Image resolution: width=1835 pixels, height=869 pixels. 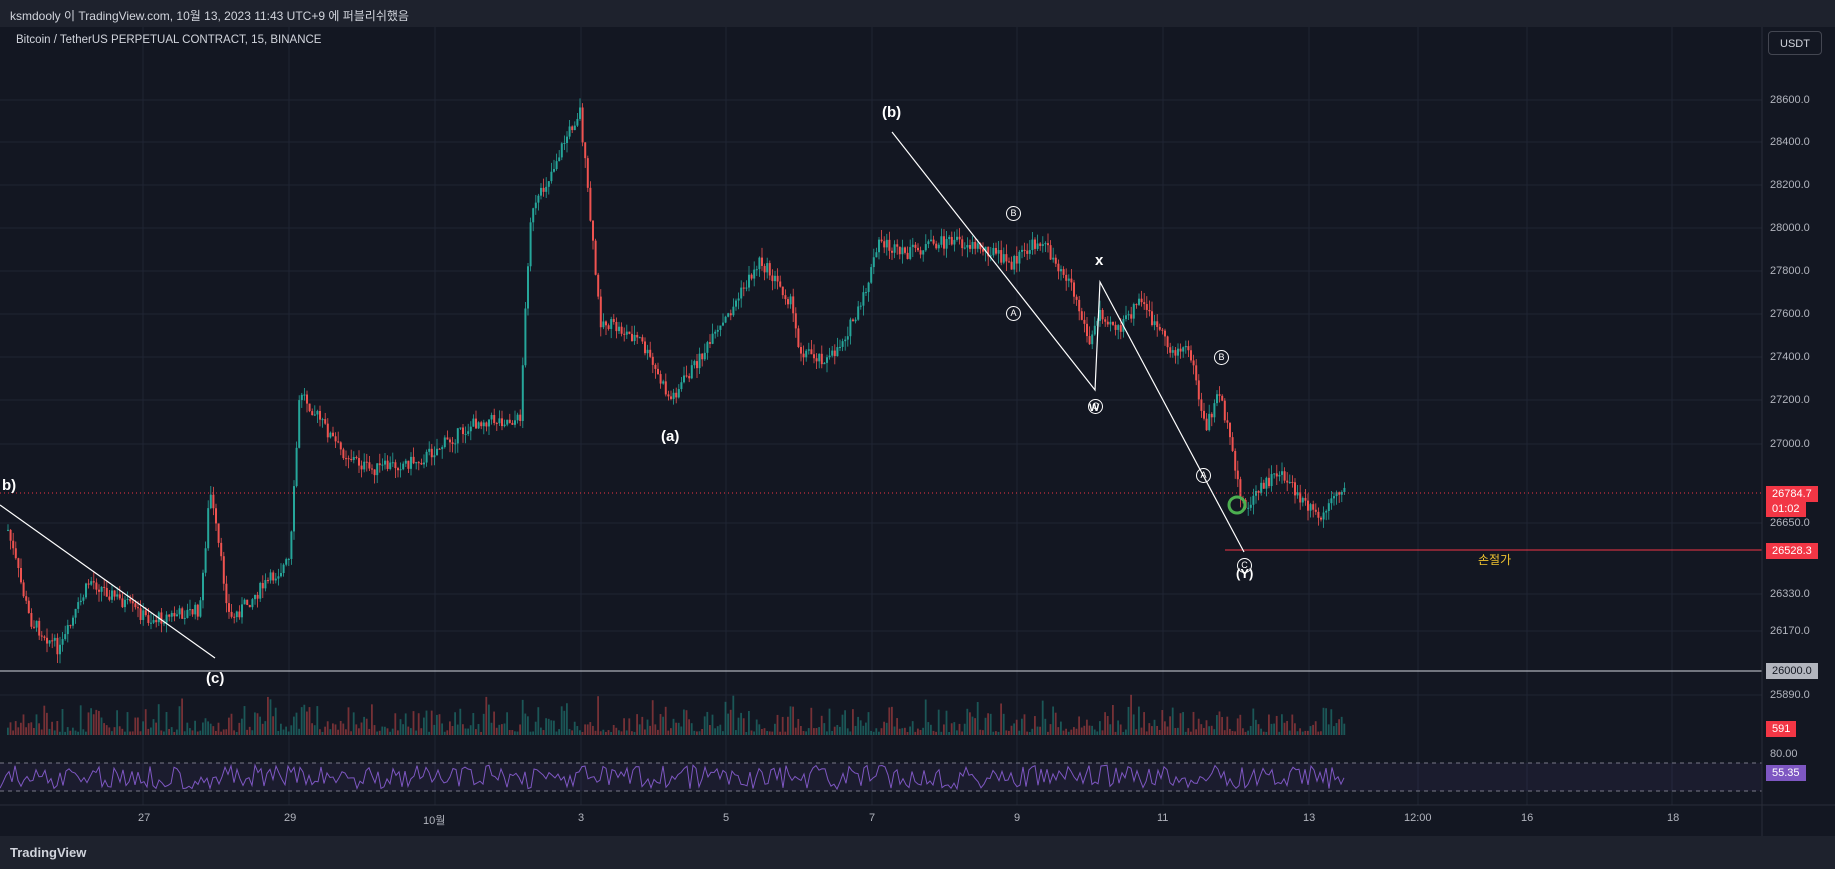 I want to click on wave-lines, so click(x=1068, y=342).